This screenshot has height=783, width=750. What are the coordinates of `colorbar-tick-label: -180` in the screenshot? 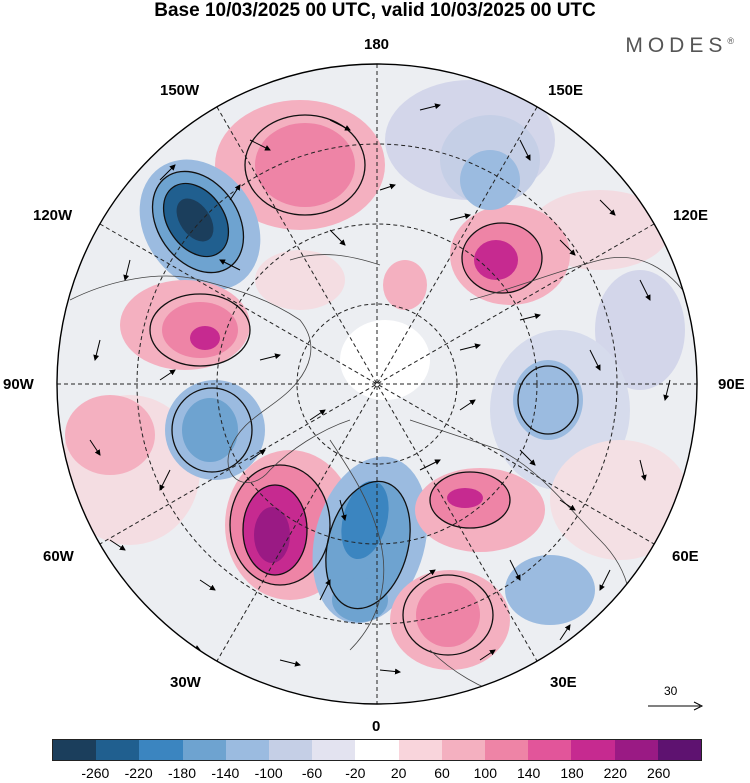 It's located at (182, 773).